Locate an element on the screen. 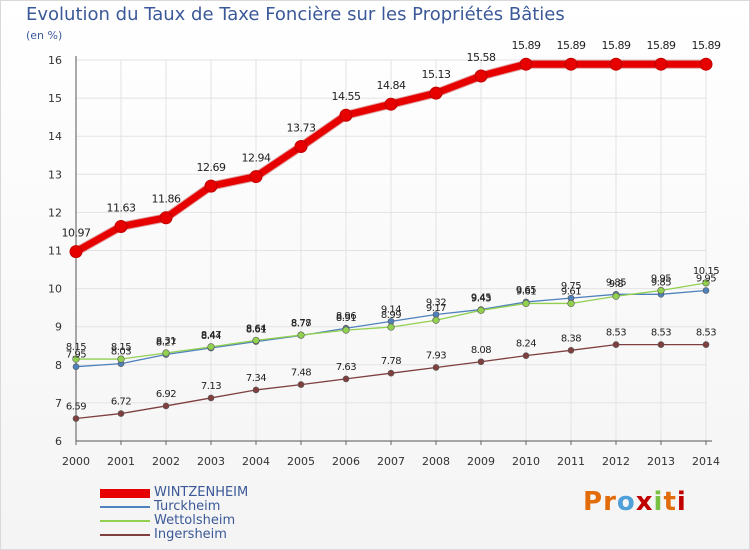  x-tick-label: 2001 is located at coordinates (121, 461).